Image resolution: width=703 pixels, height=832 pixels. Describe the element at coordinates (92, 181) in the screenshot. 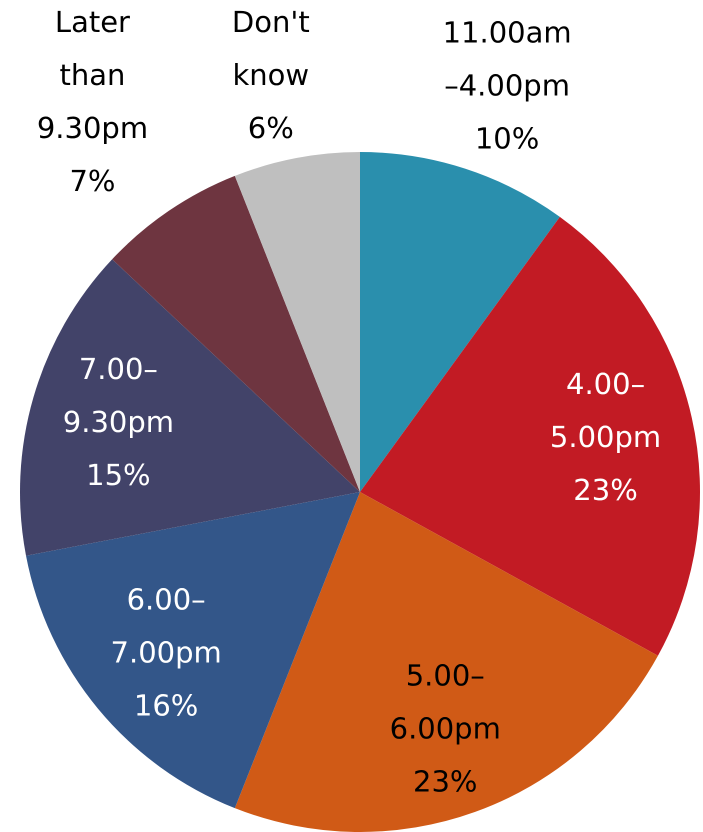

I see `data-label: 7%` at that location.